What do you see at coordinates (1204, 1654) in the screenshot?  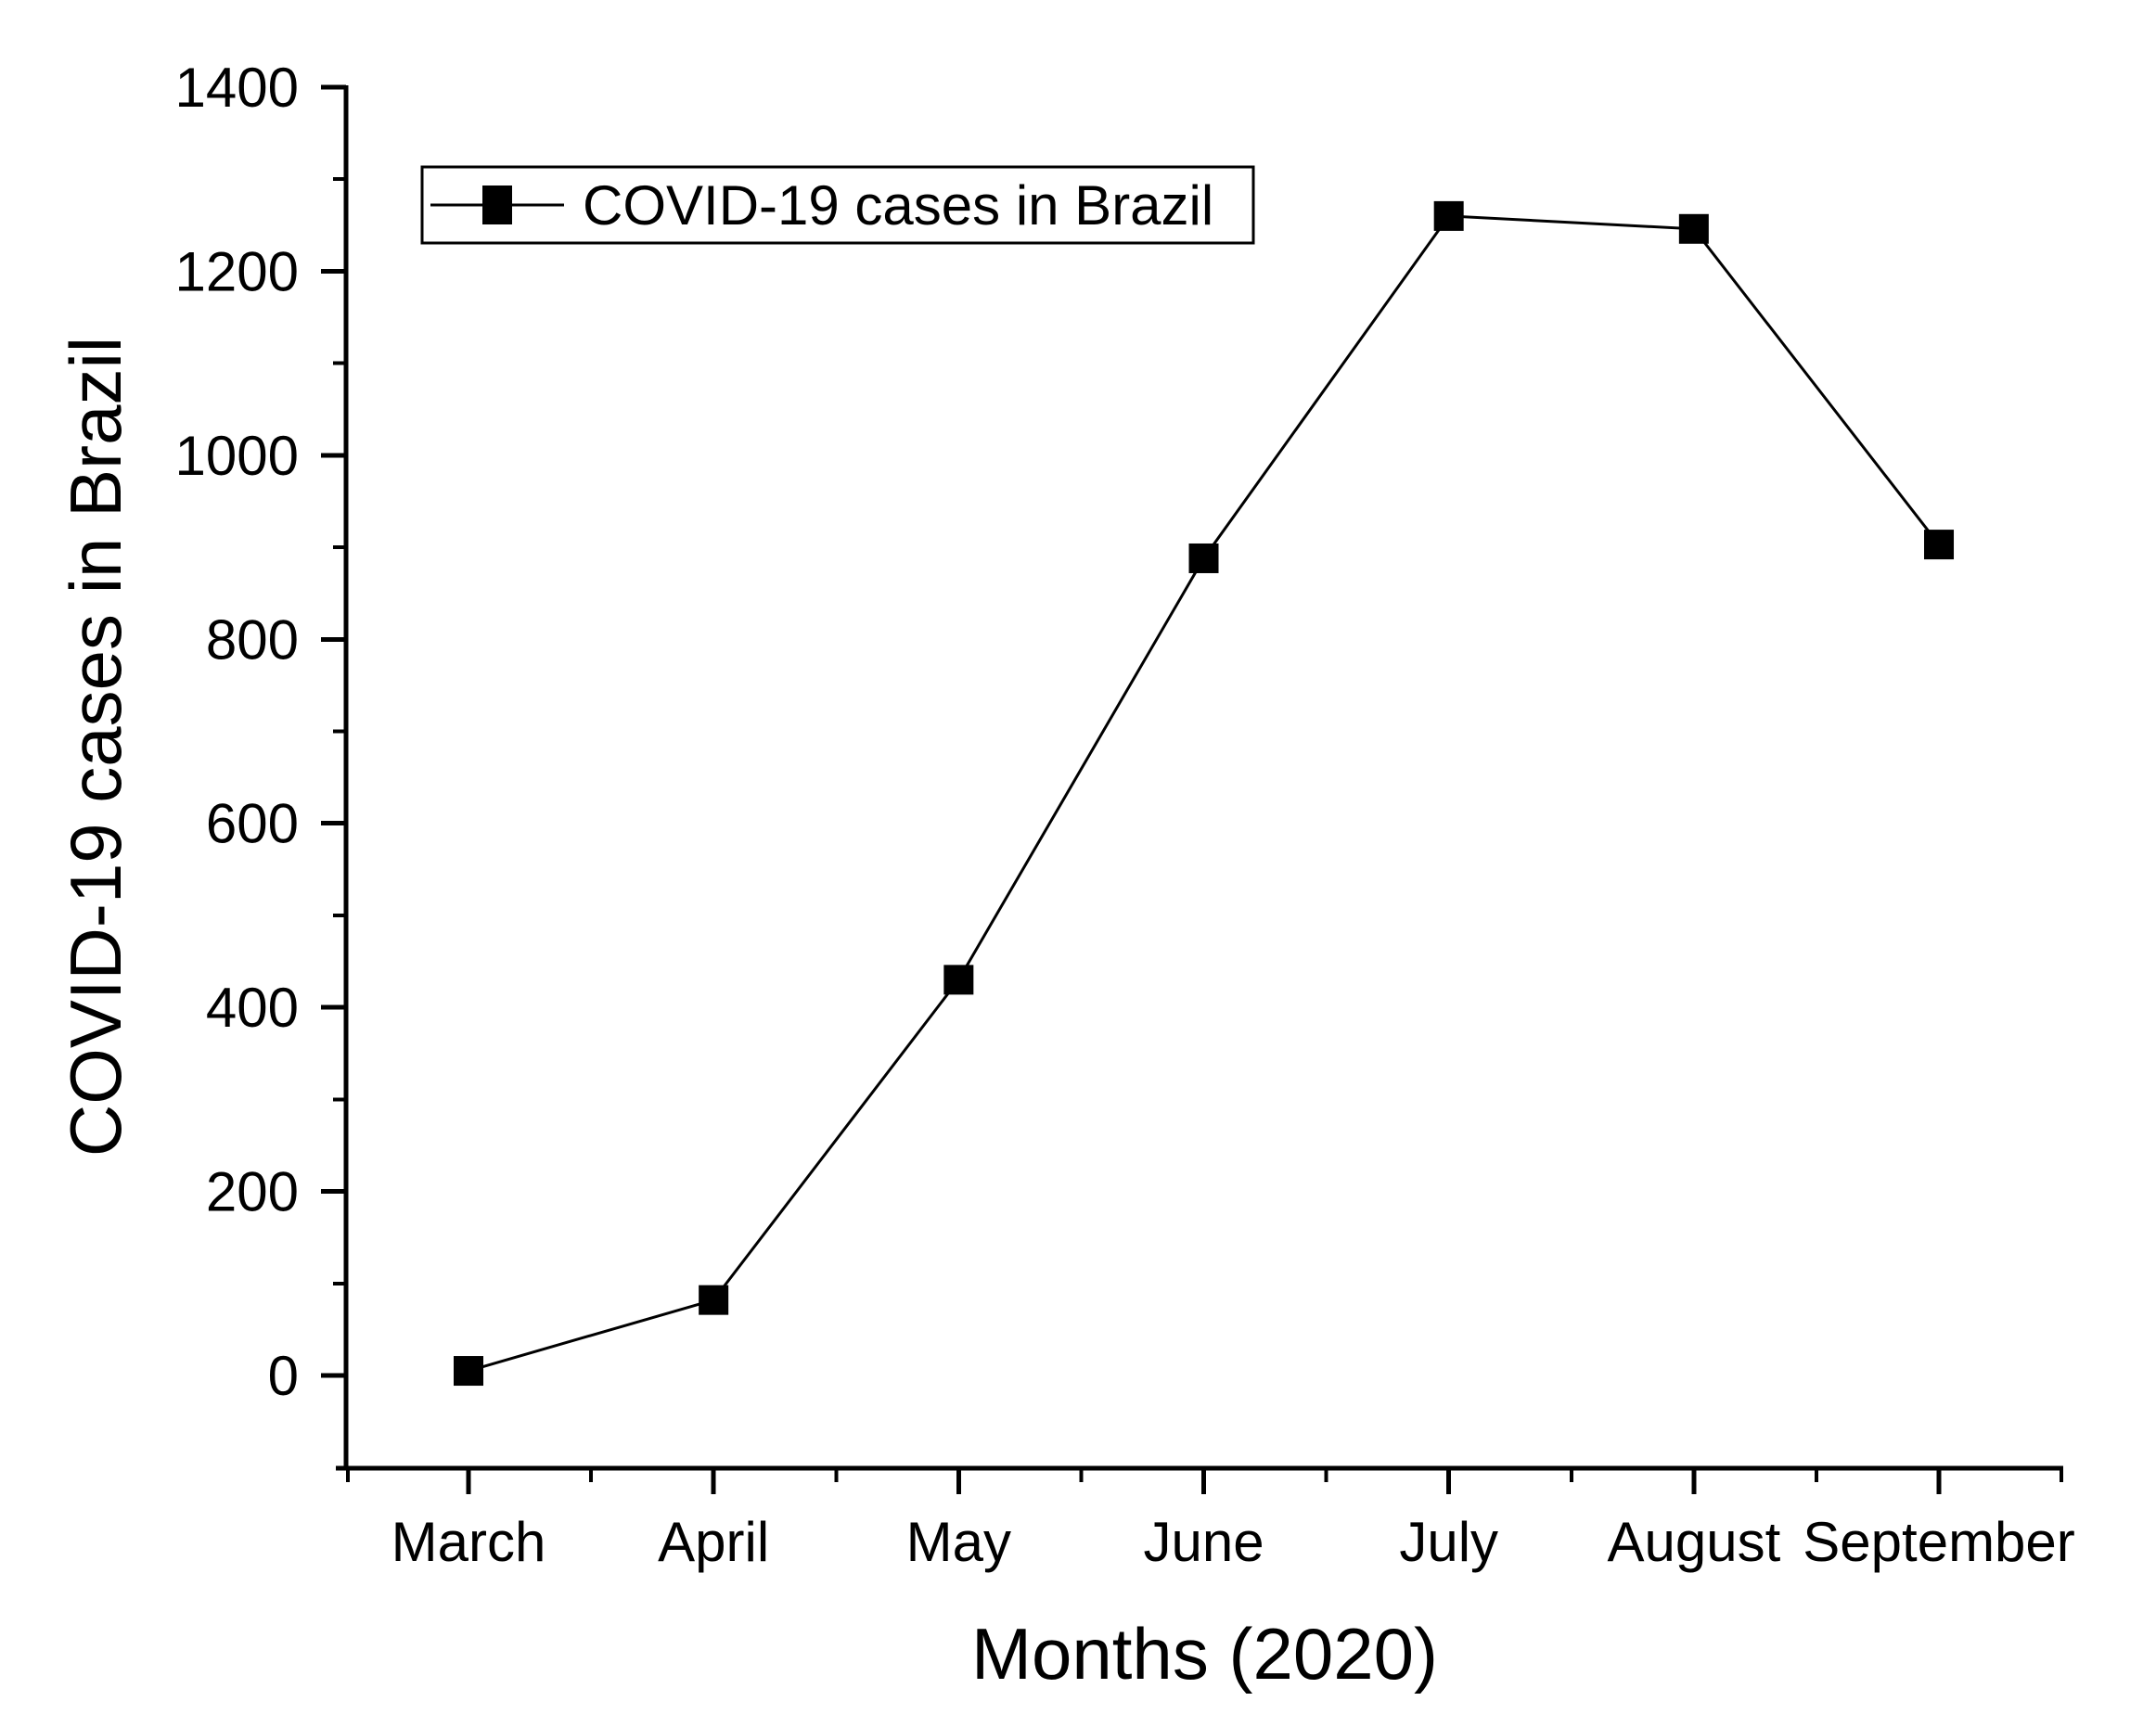 I see `x-axis-title: Months (2020)` at bounding box center [1204, 1654].